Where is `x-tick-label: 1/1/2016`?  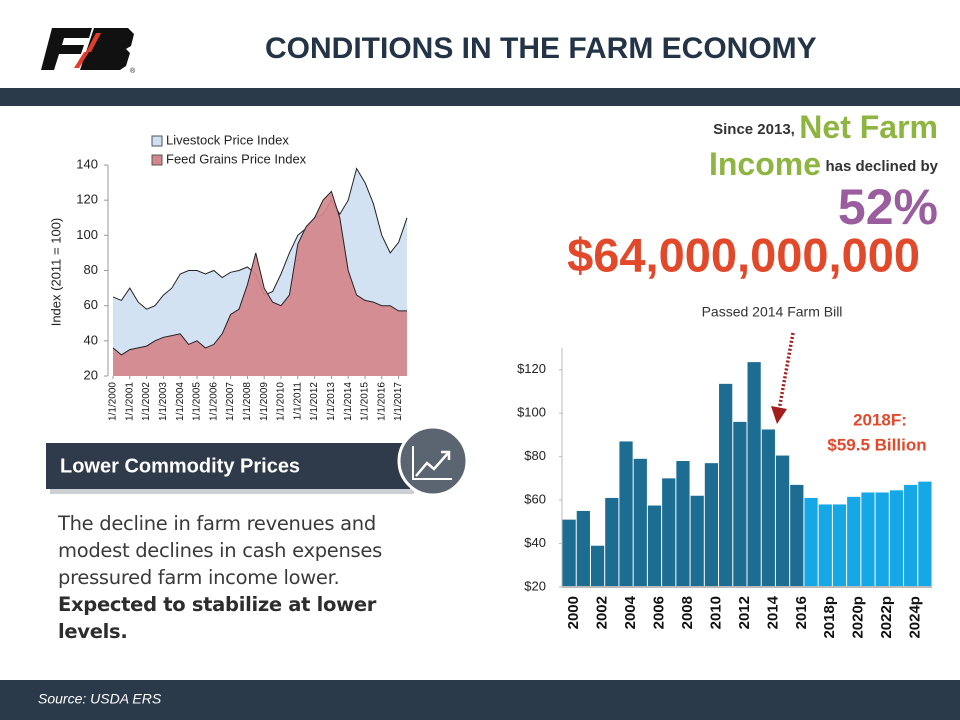 x-tick-label: 1/1/2016 is located at coordinates (381, 401).